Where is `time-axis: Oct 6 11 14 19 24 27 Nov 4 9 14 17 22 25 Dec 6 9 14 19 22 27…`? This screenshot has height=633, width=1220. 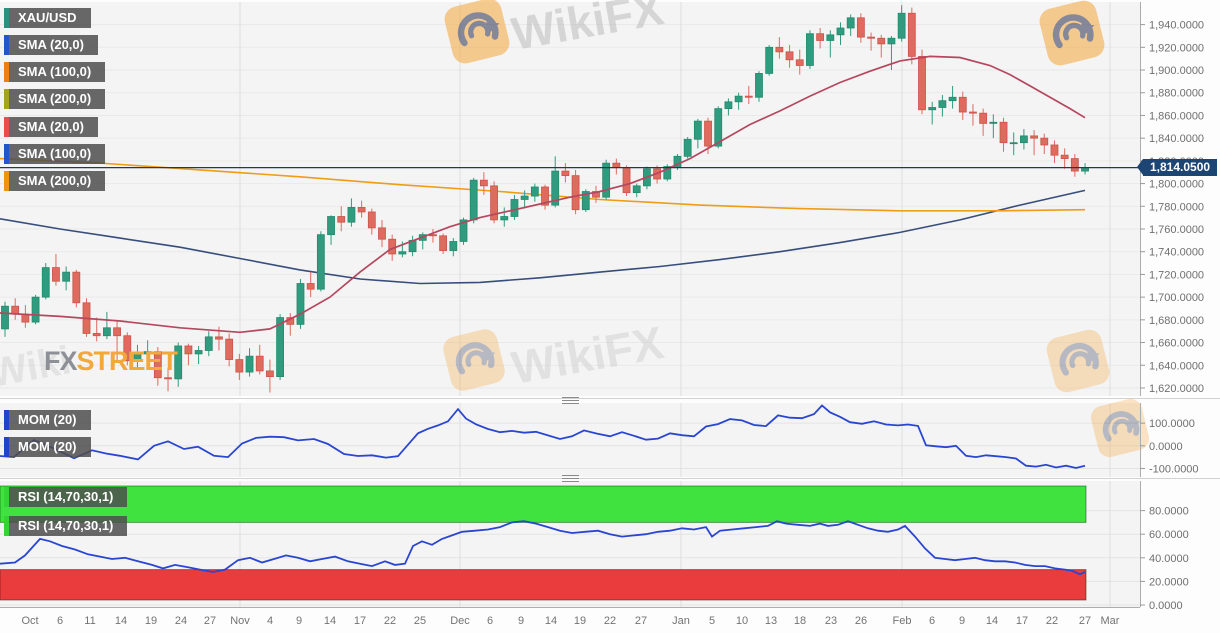
time-axis: Oct 6 11 14 19 24 27 Nov 4 9 14 17 22 25 Dec 6 9 14 19 22 27… is located at coordinates (570, 621).